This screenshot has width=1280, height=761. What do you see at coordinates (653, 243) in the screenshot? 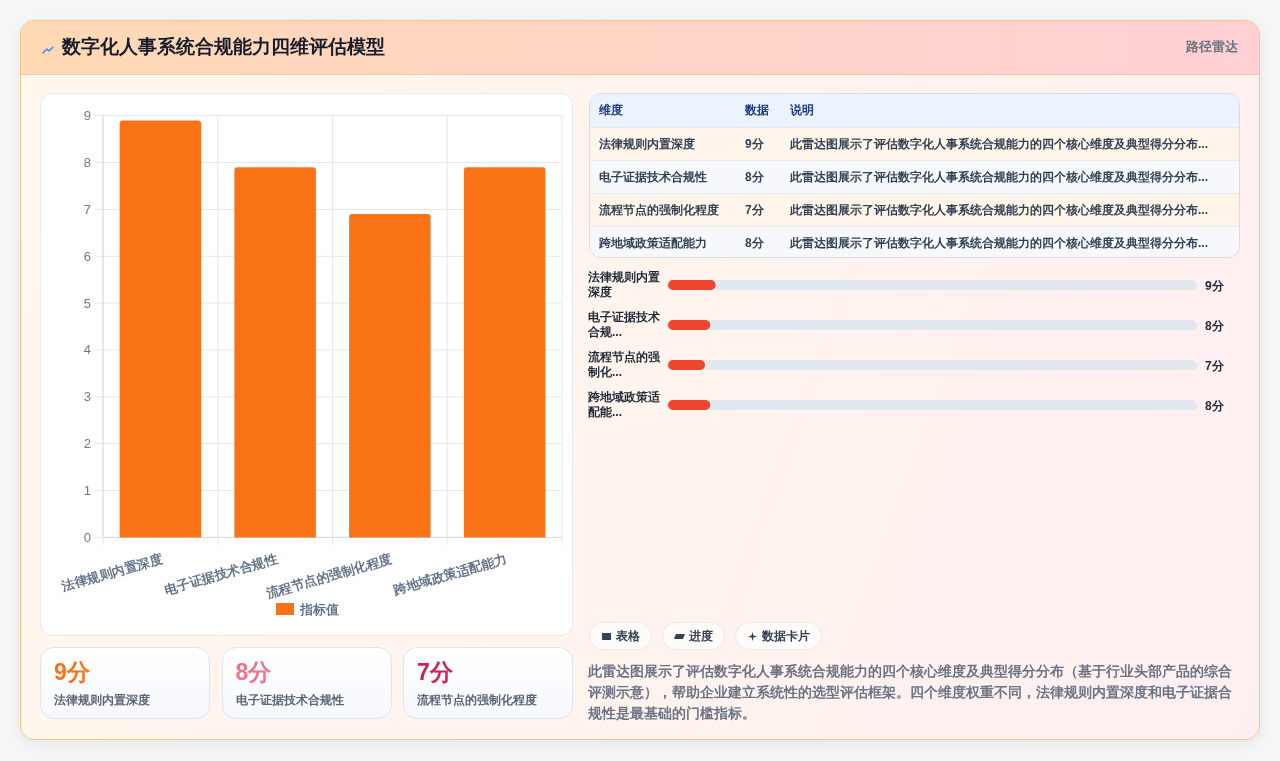
I see `text: 跨地域政策适配能力` at bounding box center [653, 243].